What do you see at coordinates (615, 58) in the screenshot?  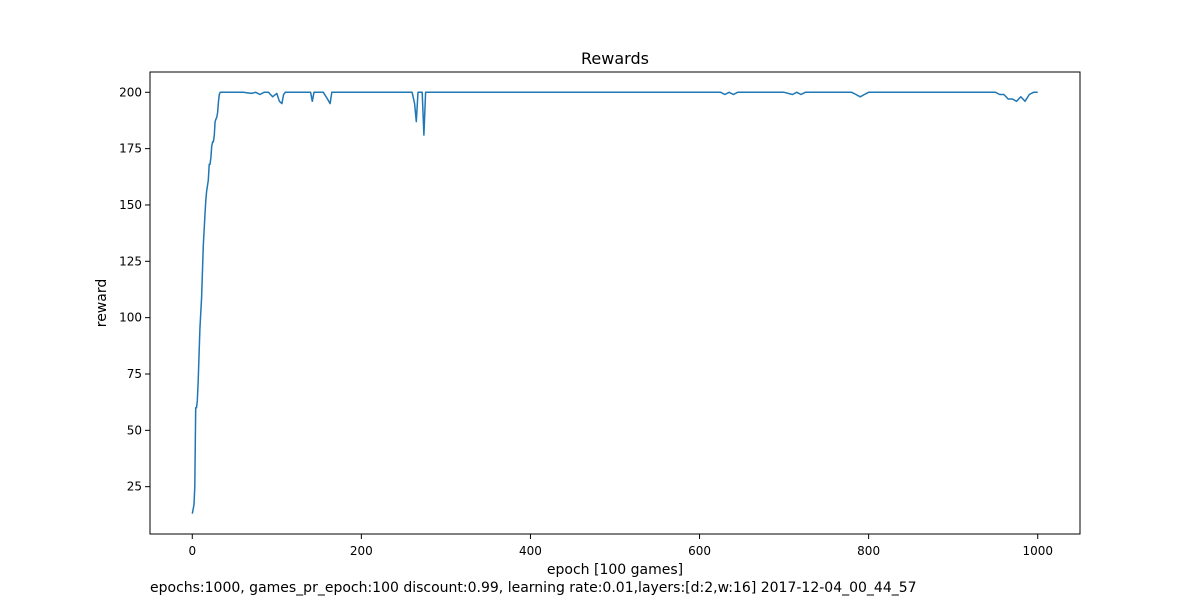 I see `chart-title: Rewards` at bounding box center [615, 58].